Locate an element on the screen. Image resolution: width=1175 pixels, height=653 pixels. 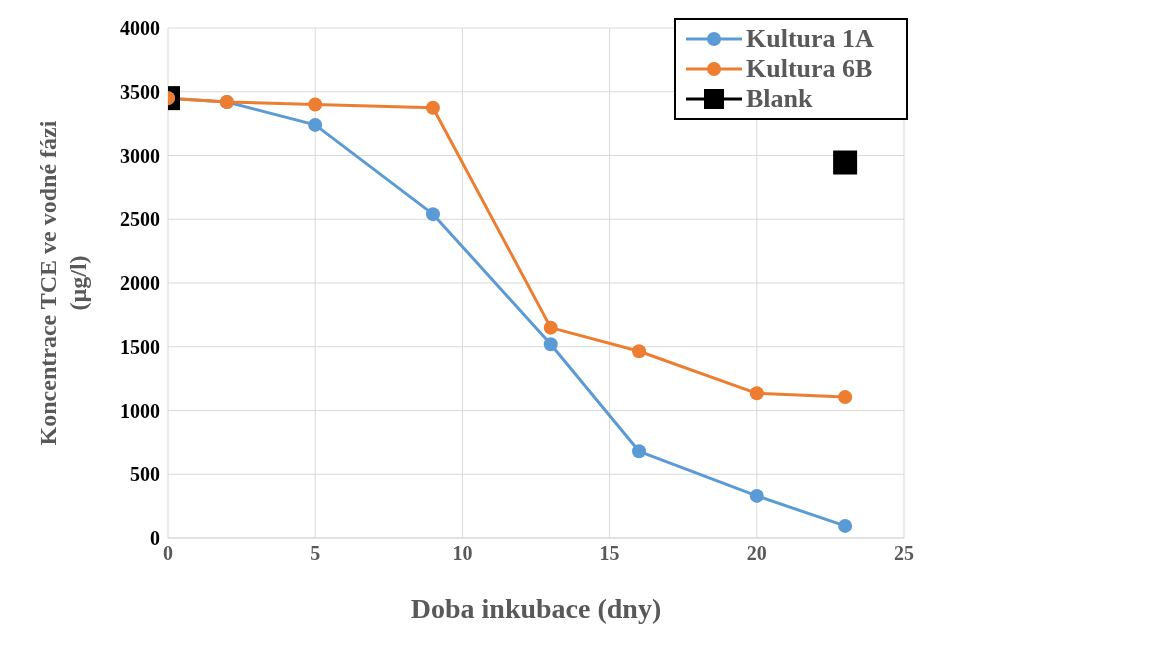
x-tick-label: 10 is located at coordinates (462, 553).